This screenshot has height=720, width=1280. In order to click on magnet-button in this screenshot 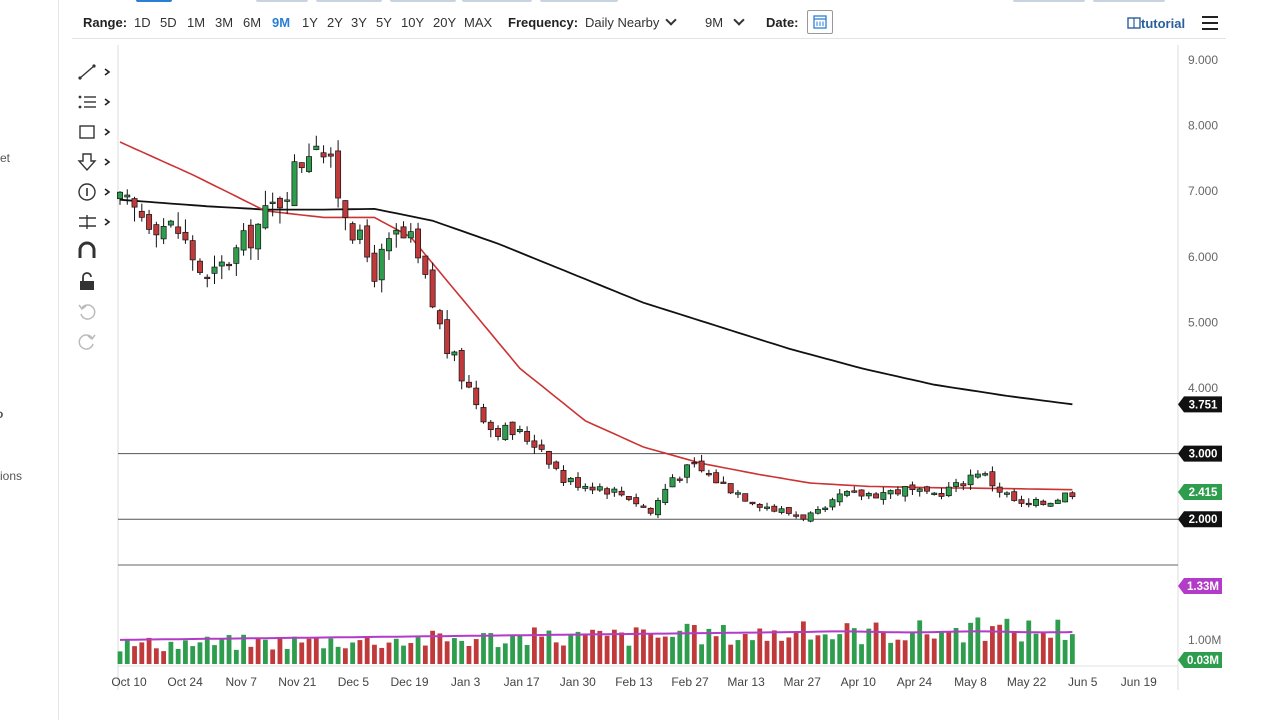, I will do `click(96, 252)`.